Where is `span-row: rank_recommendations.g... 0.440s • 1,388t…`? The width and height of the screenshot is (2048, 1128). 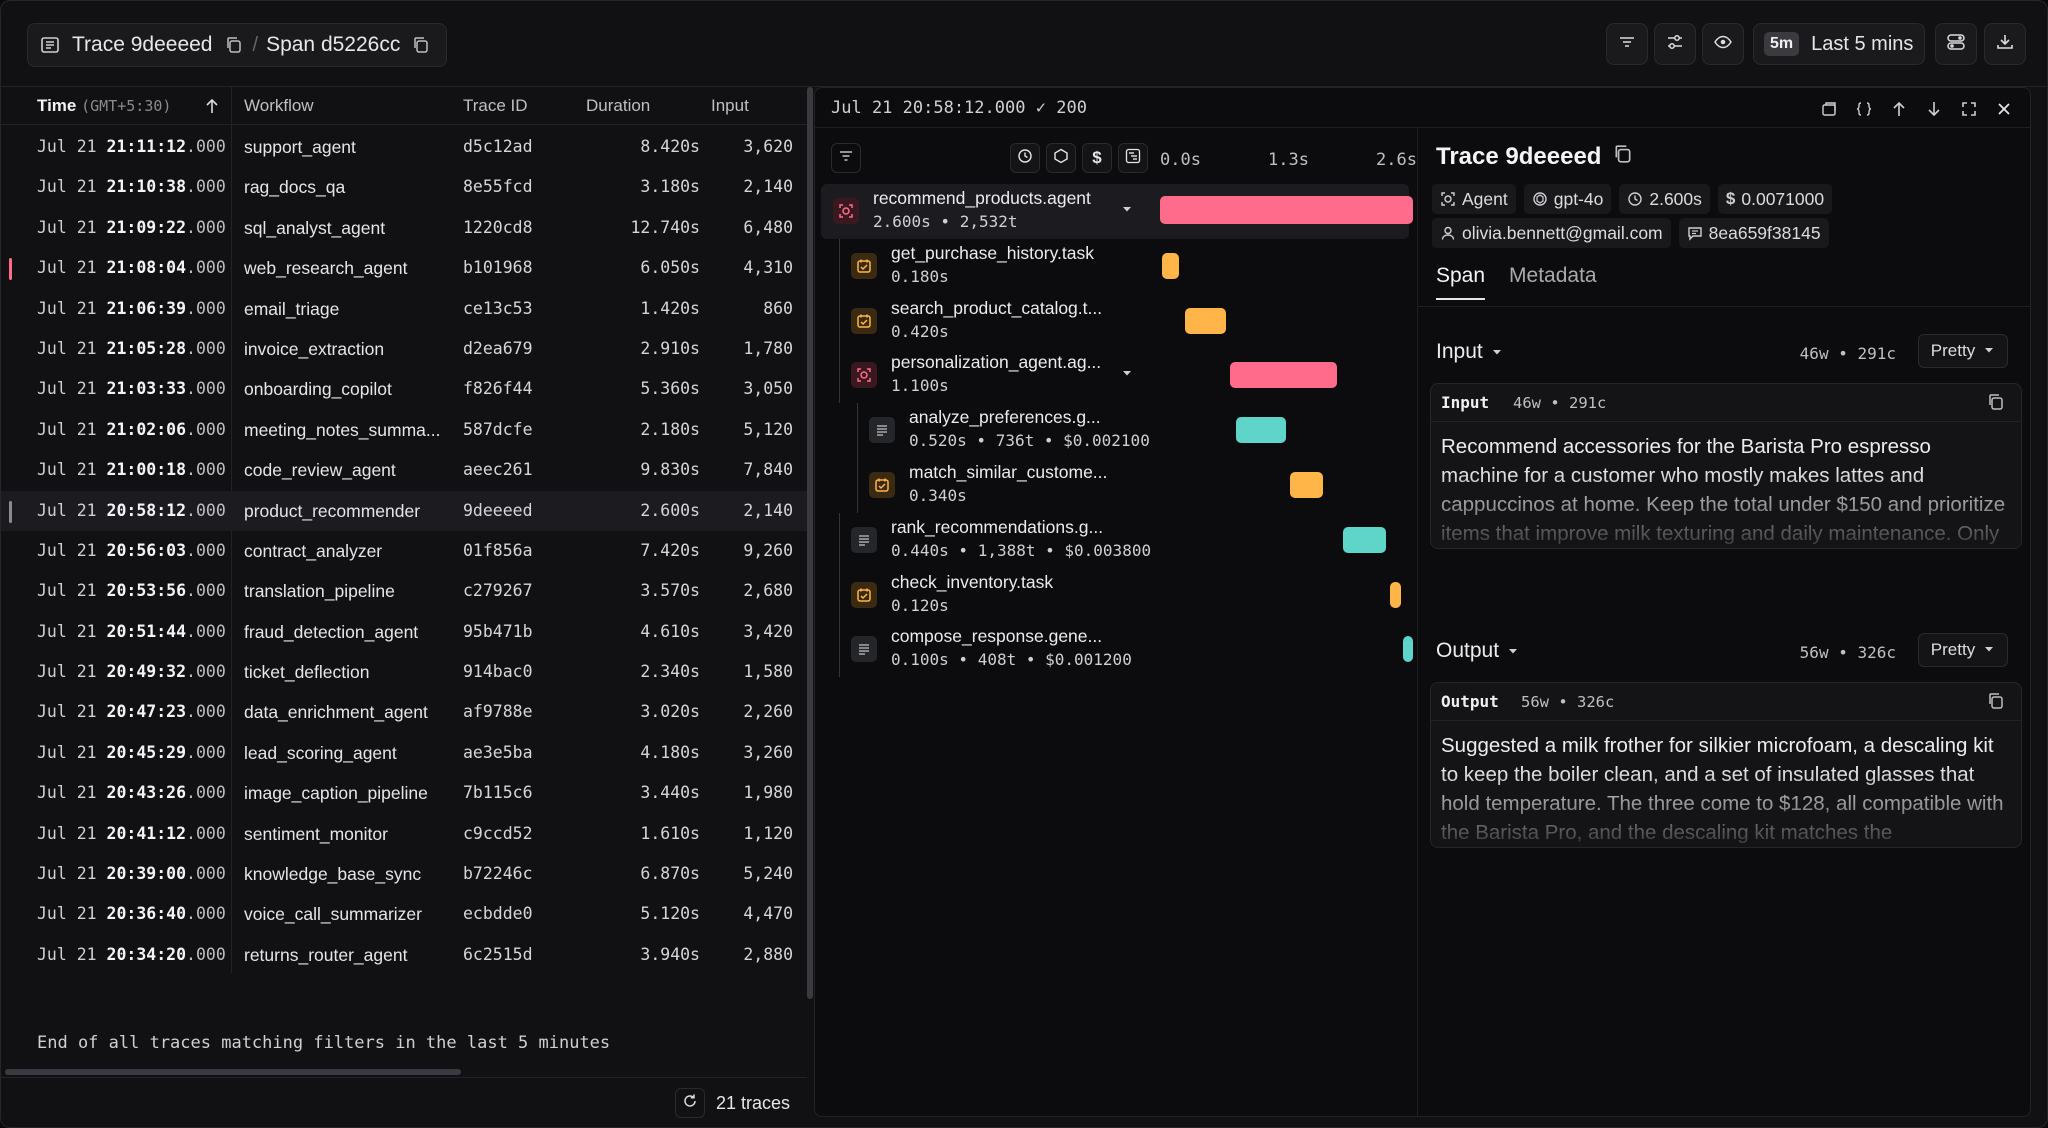
span-row: rank_recommendations.g... 0.440s • 1,388t… is located at coordinates (1115, 540).